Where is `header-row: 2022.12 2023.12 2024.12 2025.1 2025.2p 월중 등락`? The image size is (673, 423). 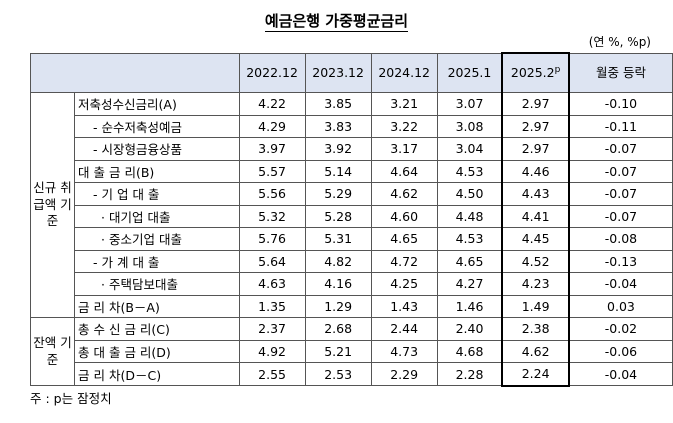 header-row: 2022.12 2023.12 2024.12 2025.1 2025.2p 월중 등락 is located at coordinates (351, 72).